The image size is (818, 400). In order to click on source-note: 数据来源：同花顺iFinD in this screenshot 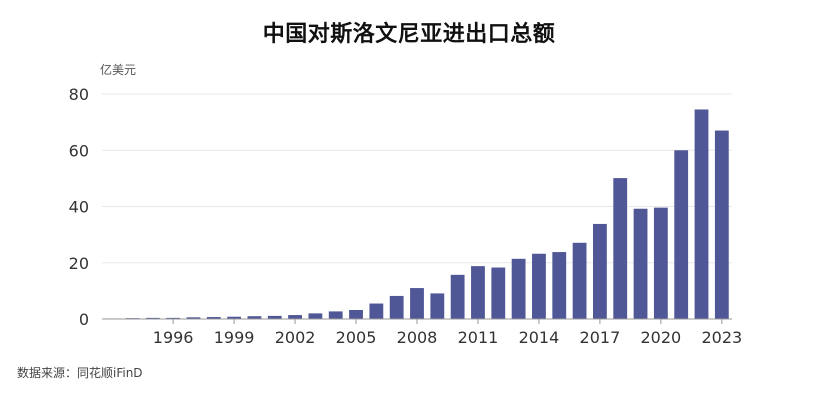, I will do `click(80, 373)`.